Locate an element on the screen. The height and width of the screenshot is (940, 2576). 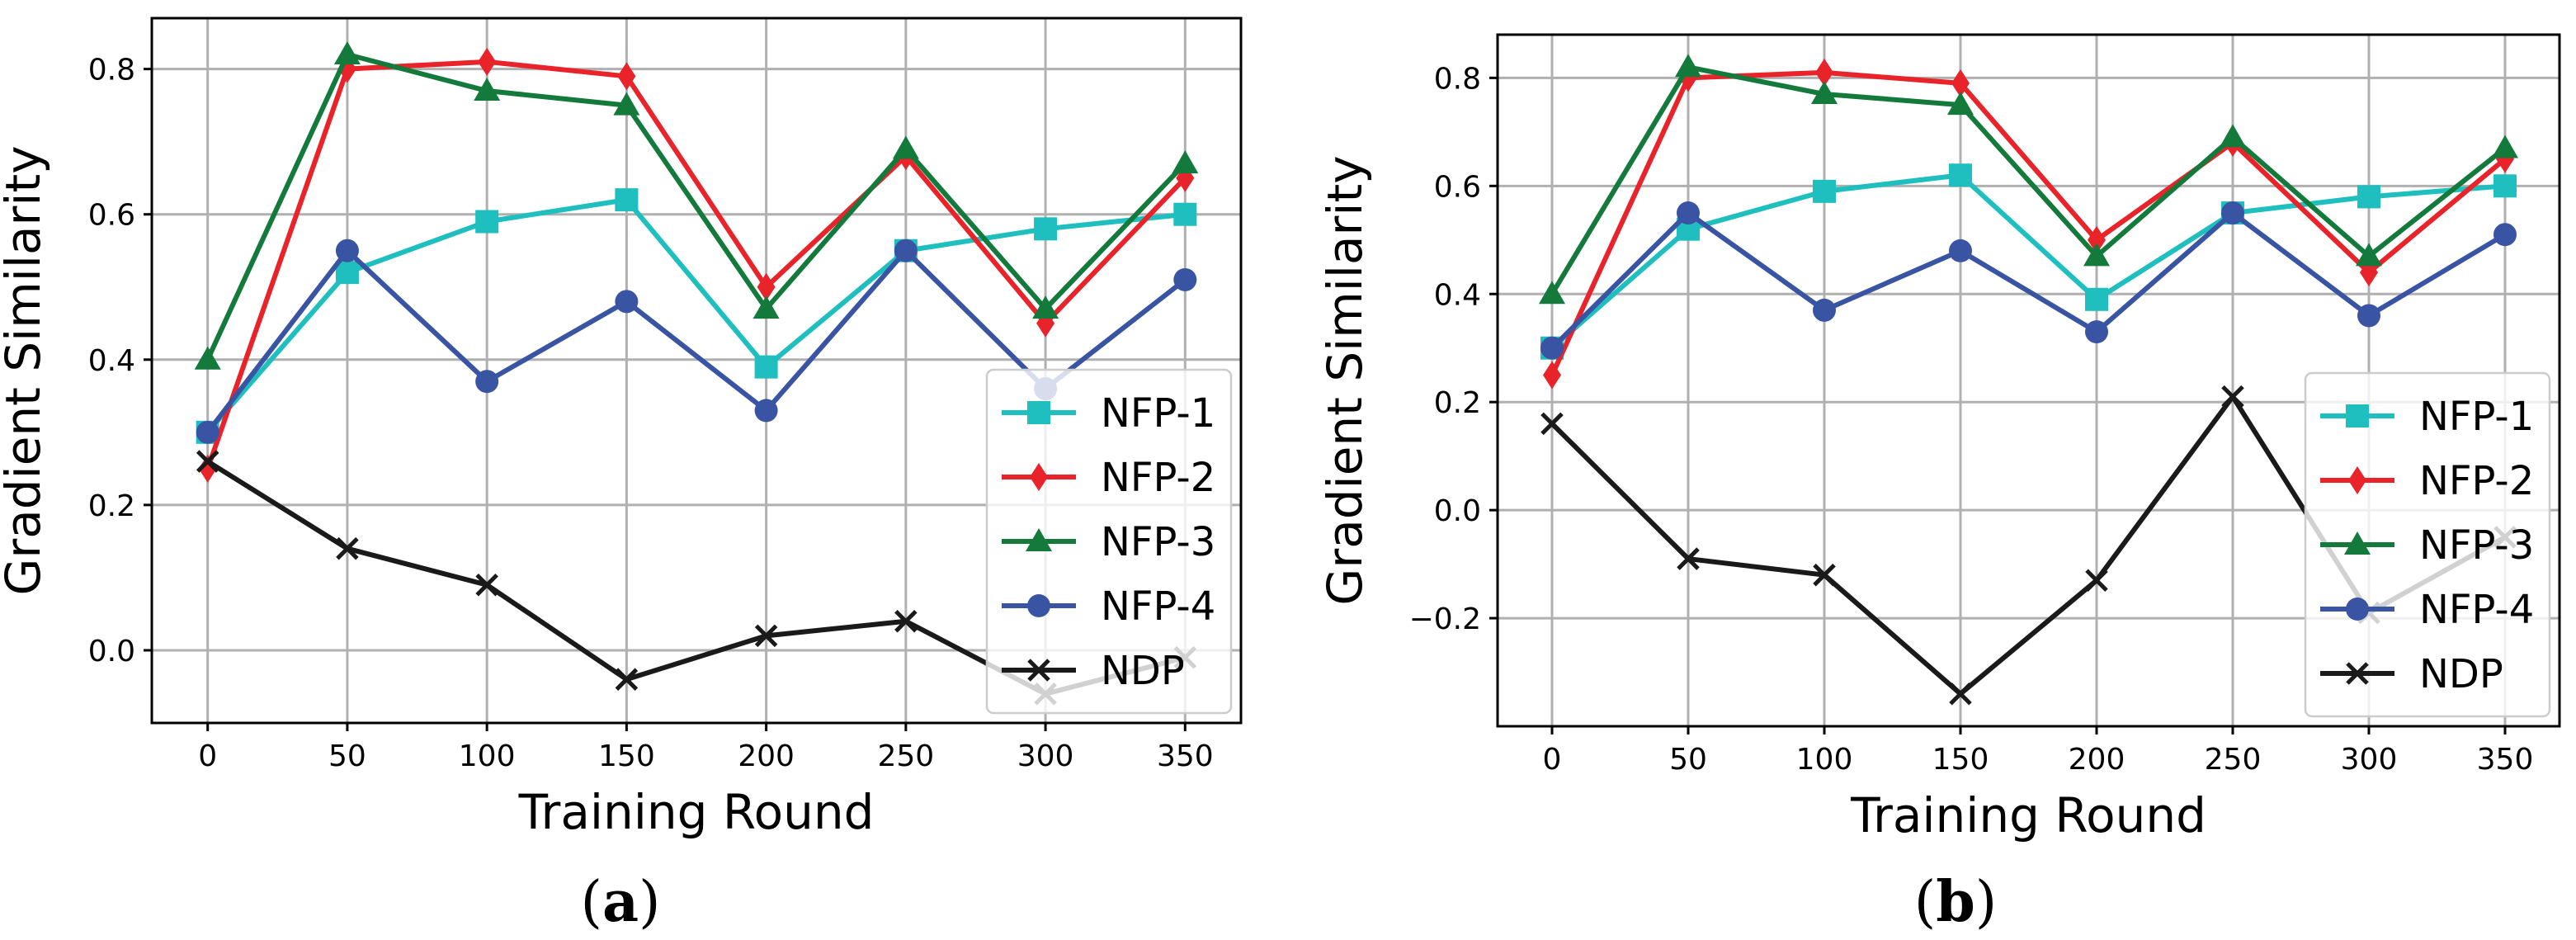
panel-label: (b) is located at coordinates (1956, 902).